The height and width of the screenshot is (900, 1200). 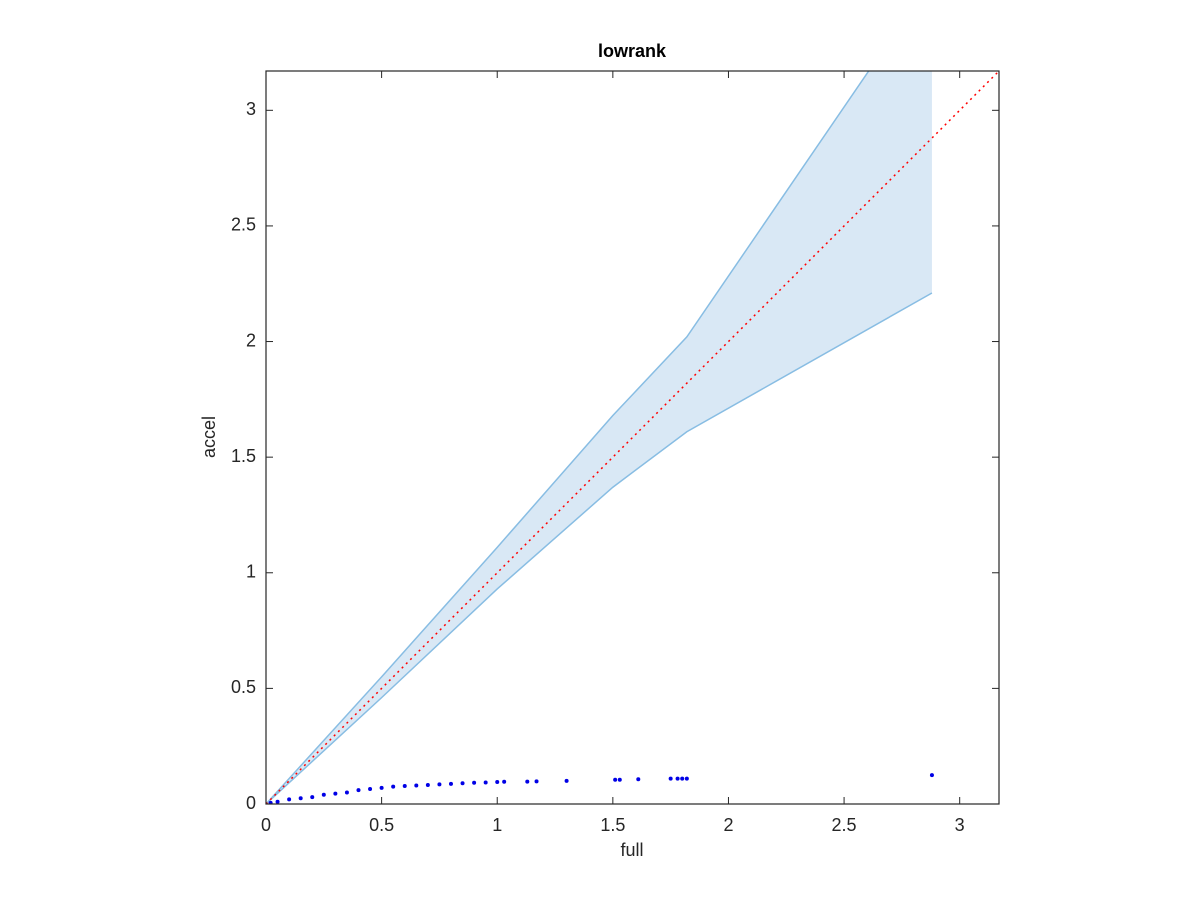 I want to click on y-tick-label: 1.5, so click(x=243, y=456).